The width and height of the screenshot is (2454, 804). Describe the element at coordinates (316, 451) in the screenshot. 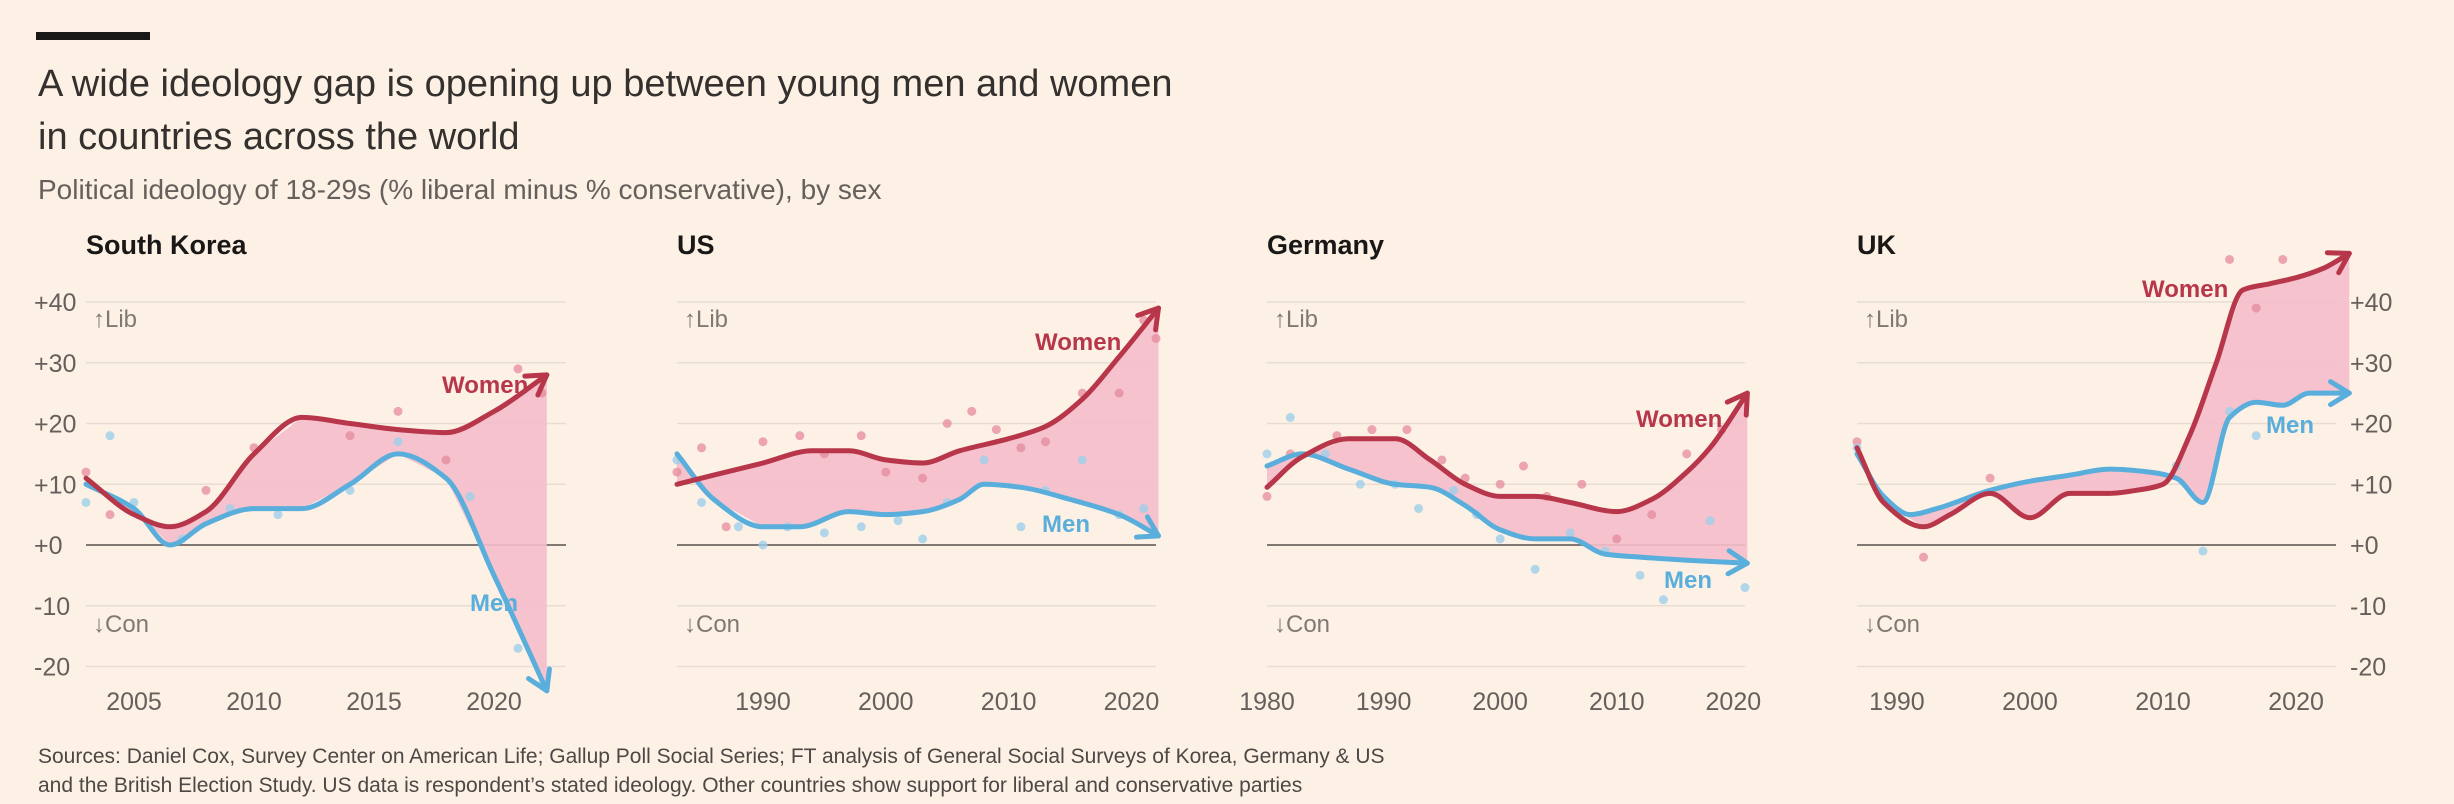

I see `women-line` at that location.